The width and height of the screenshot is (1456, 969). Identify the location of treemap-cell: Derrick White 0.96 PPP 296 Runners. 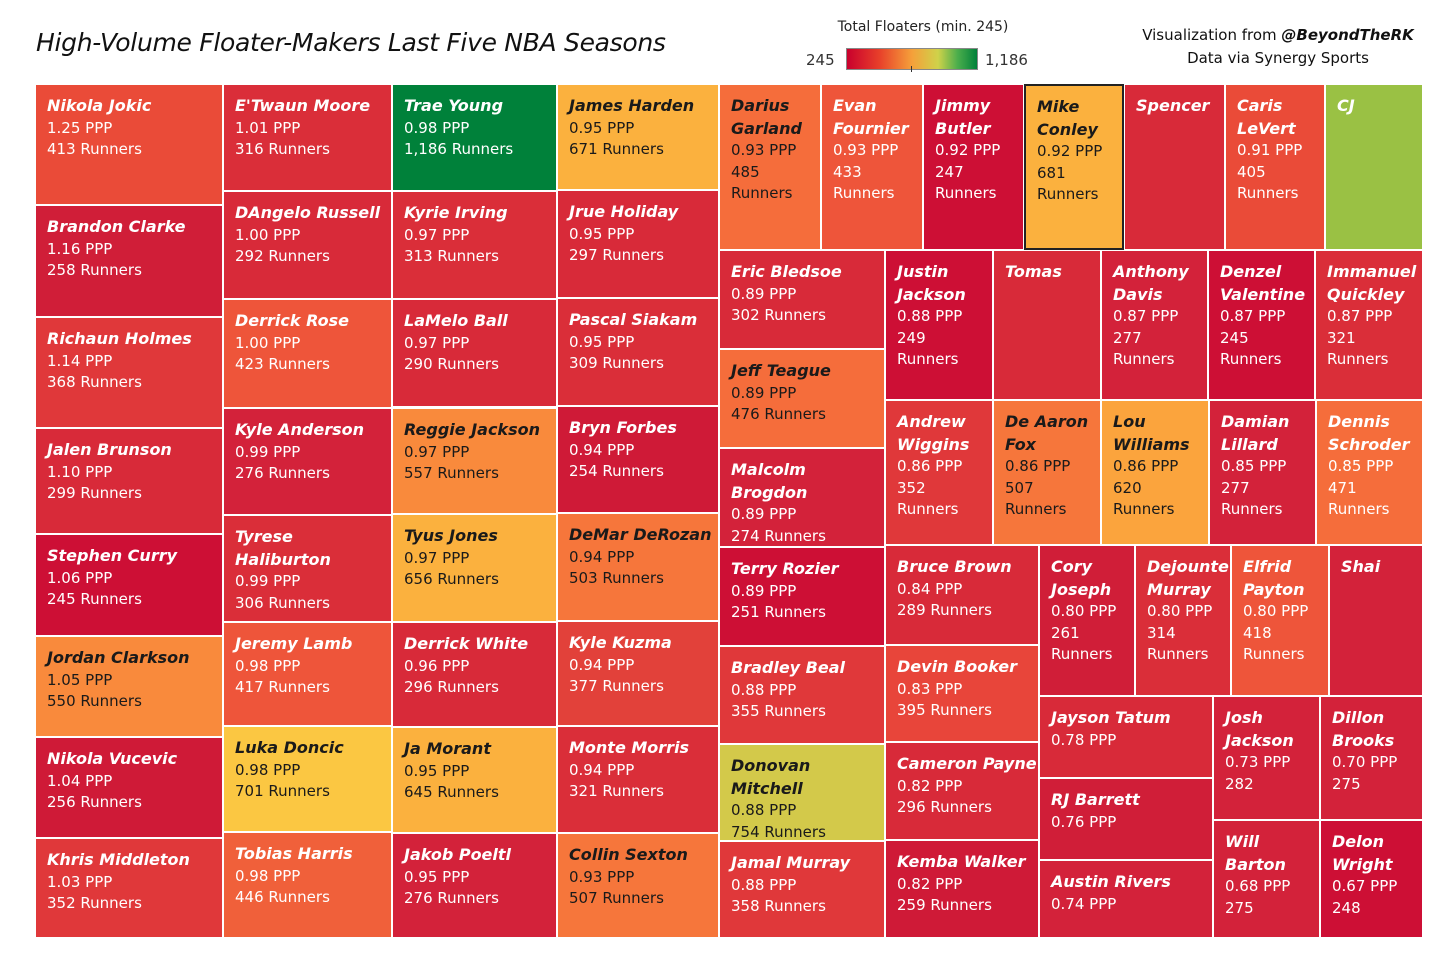
(474, 674).